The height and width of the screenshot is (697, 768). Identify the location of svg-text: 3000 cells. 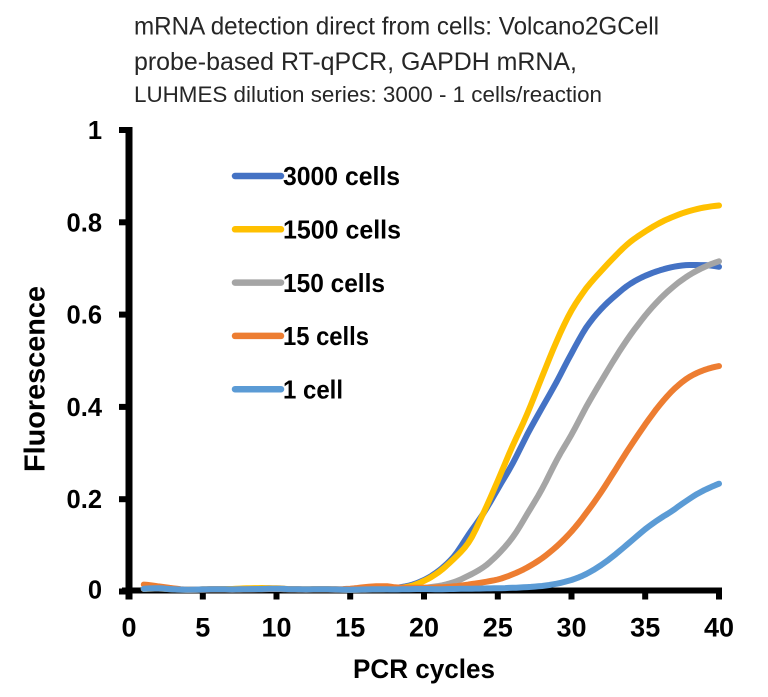
(341, 176).